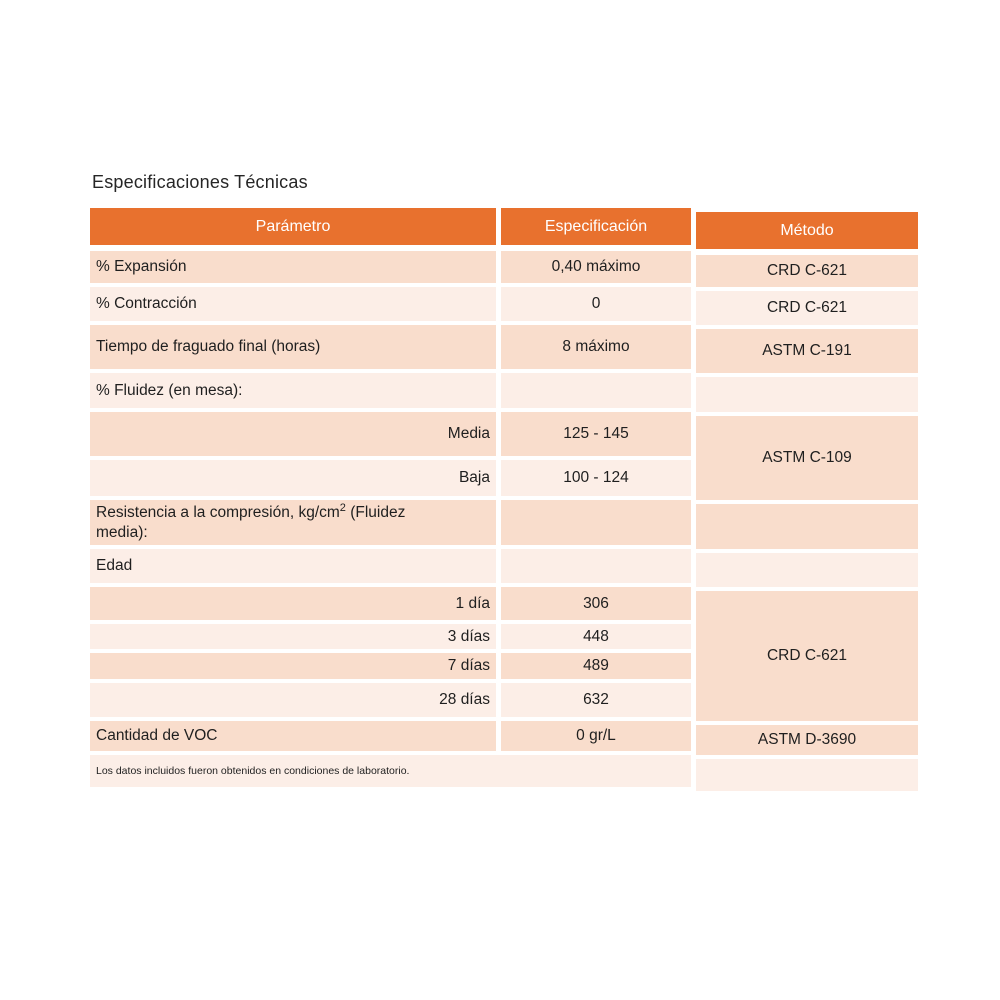  Describe the element at coordinates (596, 736) in the screenshot. I see `spec-cell: 0 gr/L` at that location.